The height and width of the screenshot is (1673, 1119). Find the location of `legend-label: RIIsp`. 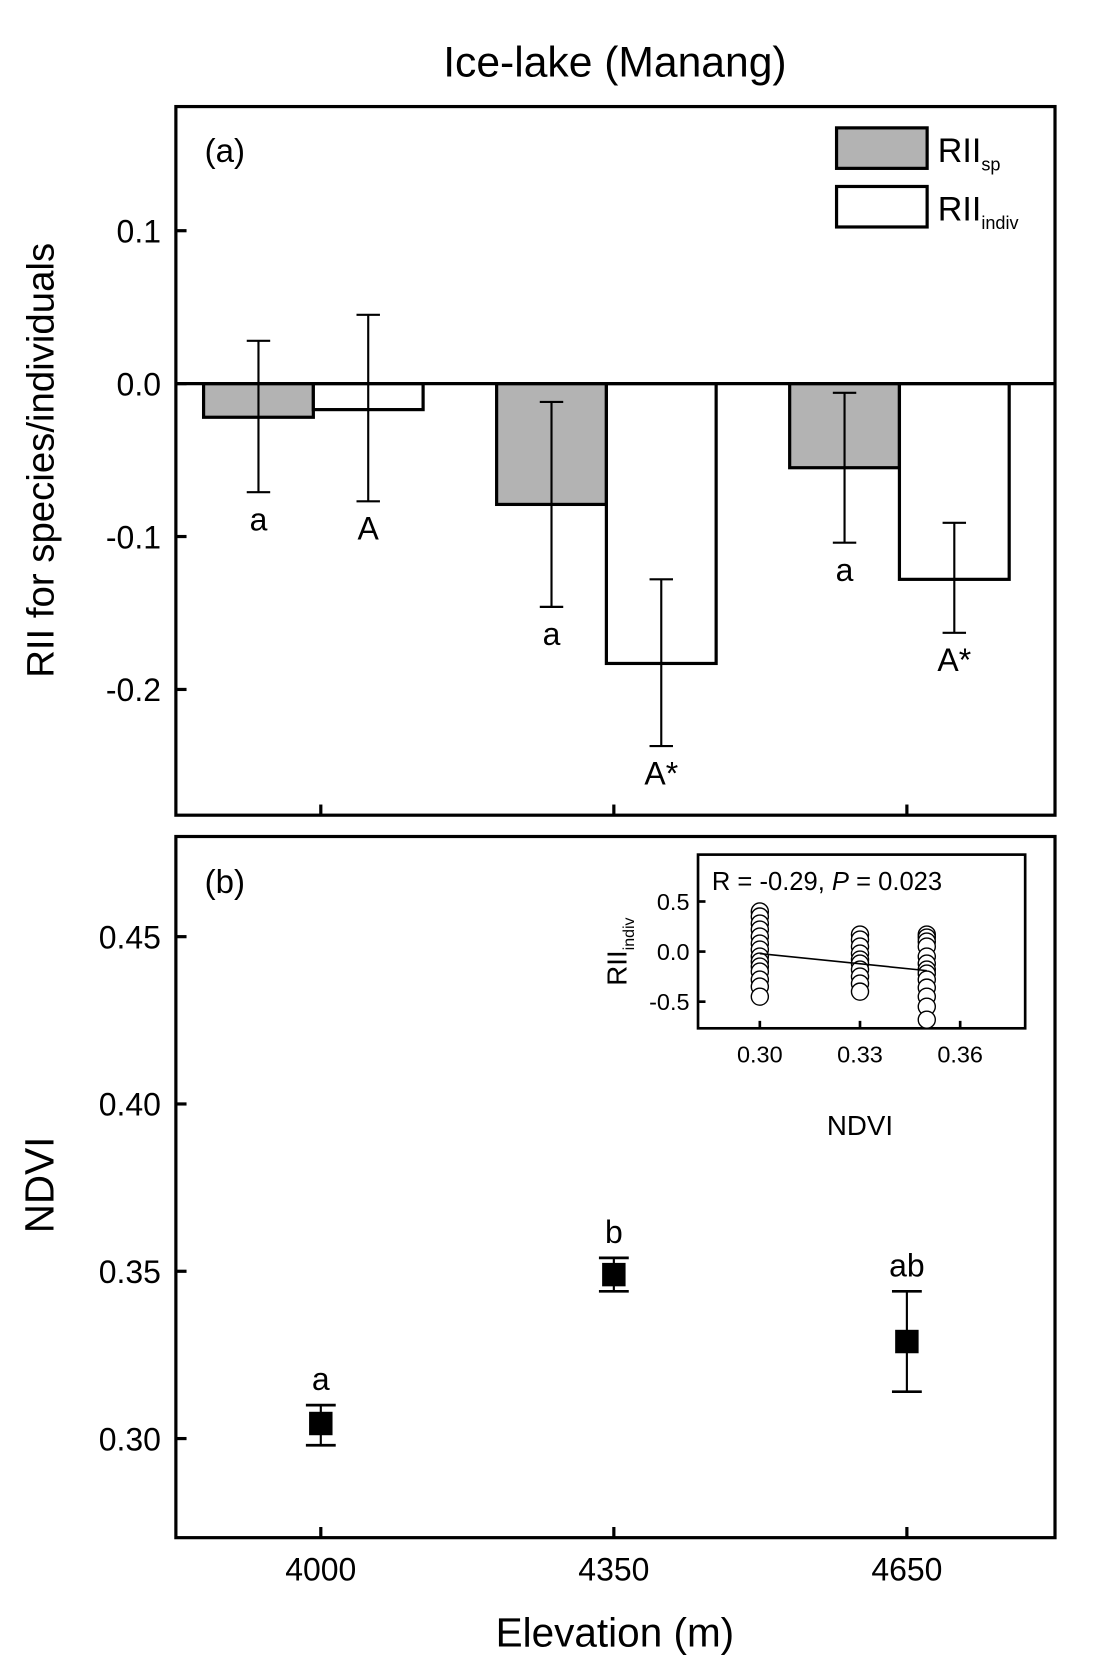

legend-label: RIIsp is located at coordinates (969, 153).